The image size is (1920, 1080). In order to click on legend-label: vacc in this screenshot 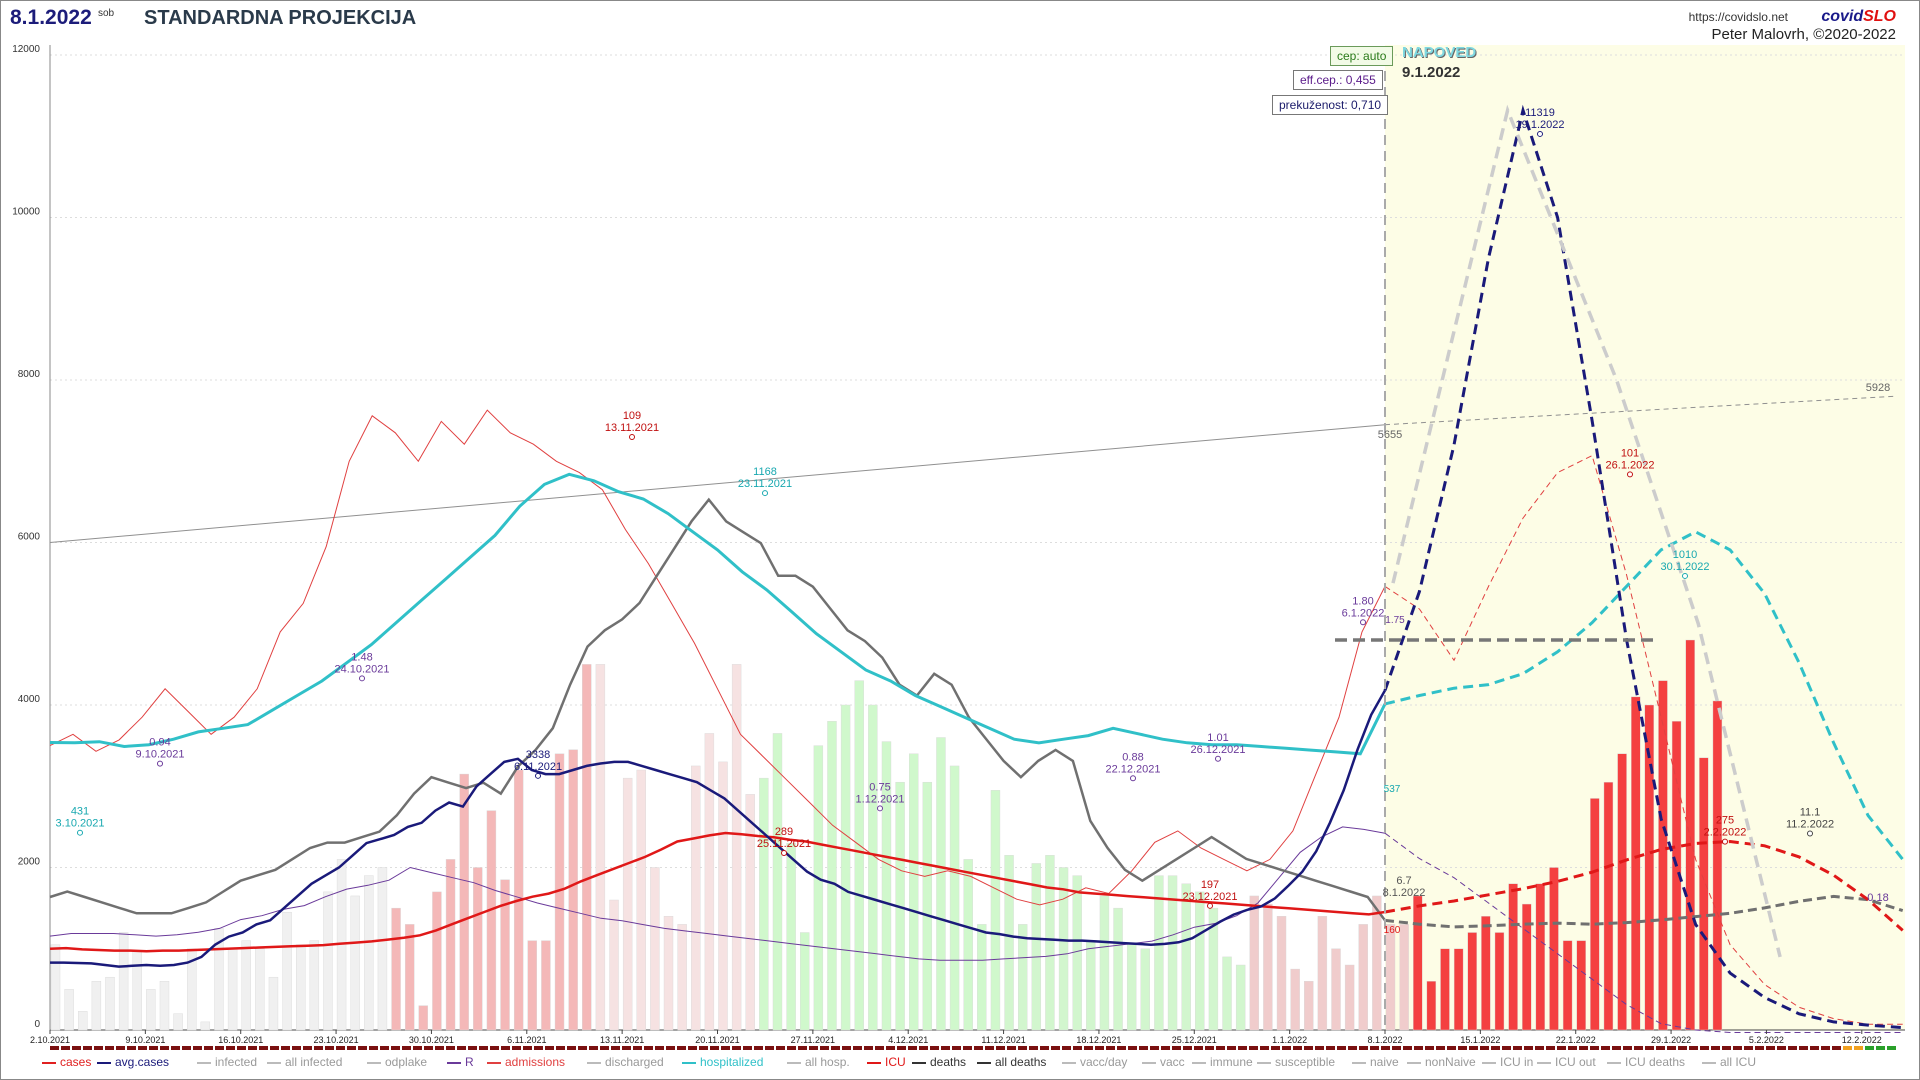, I will do `click(1172, 1062)`.